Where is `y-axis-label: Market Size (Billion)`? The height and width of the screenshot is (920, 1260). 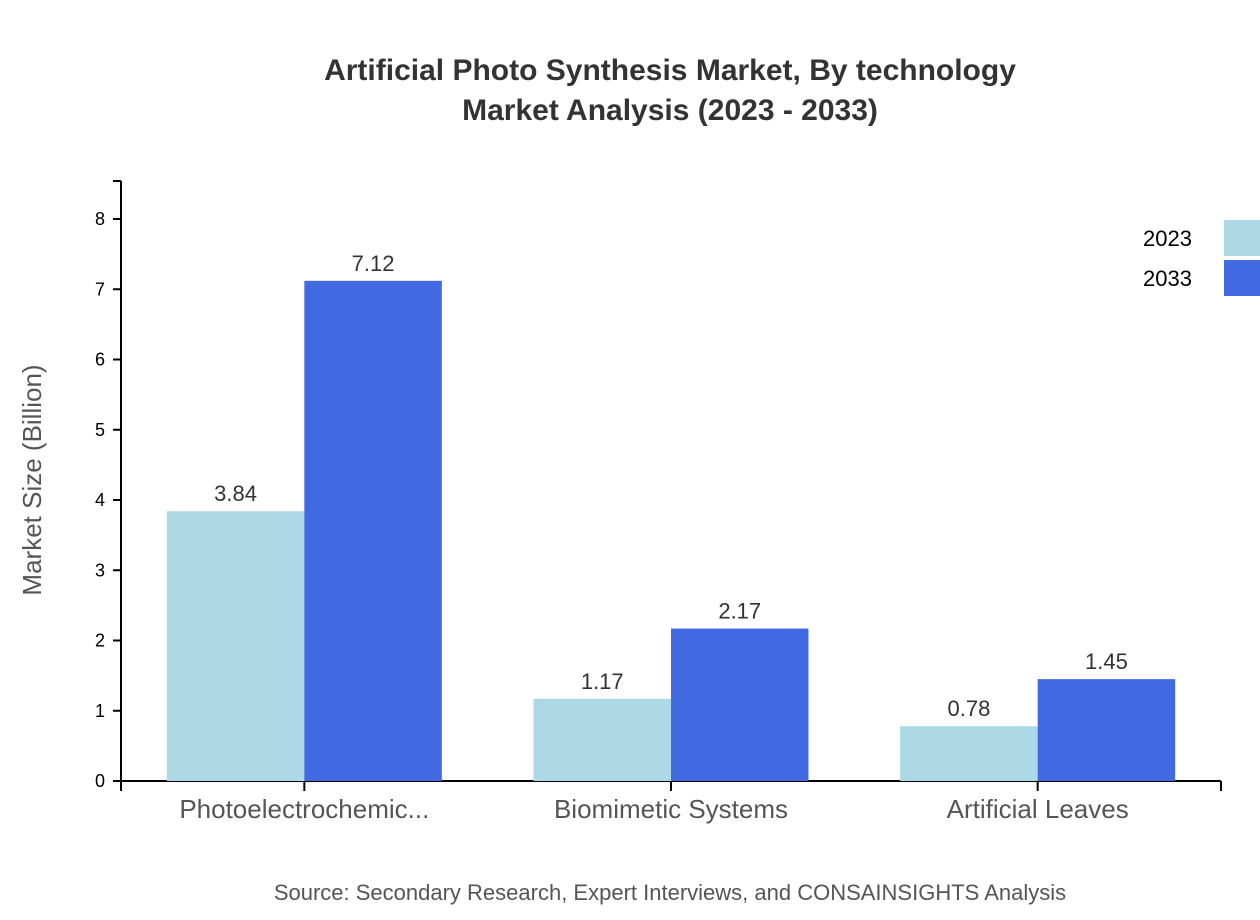 y-axis-label: Market Size (Billion) is located at coordinates (32, 479).